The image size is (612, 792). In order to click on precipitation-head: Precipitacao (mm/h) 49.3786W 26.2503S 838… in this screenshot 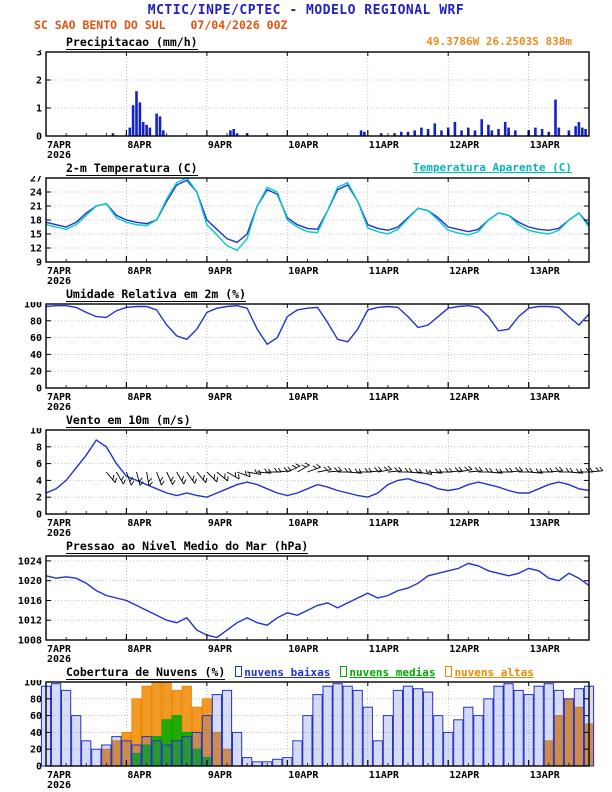, I will do `click(306, 42)`.